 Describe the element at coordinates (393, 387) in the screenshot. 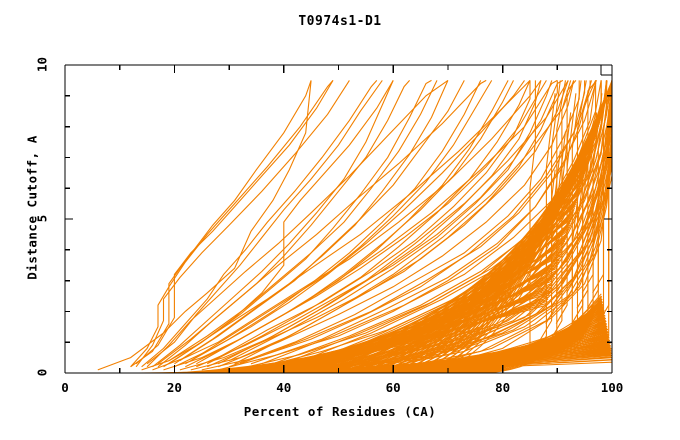

I see `x-tick-label: 60` at that location.